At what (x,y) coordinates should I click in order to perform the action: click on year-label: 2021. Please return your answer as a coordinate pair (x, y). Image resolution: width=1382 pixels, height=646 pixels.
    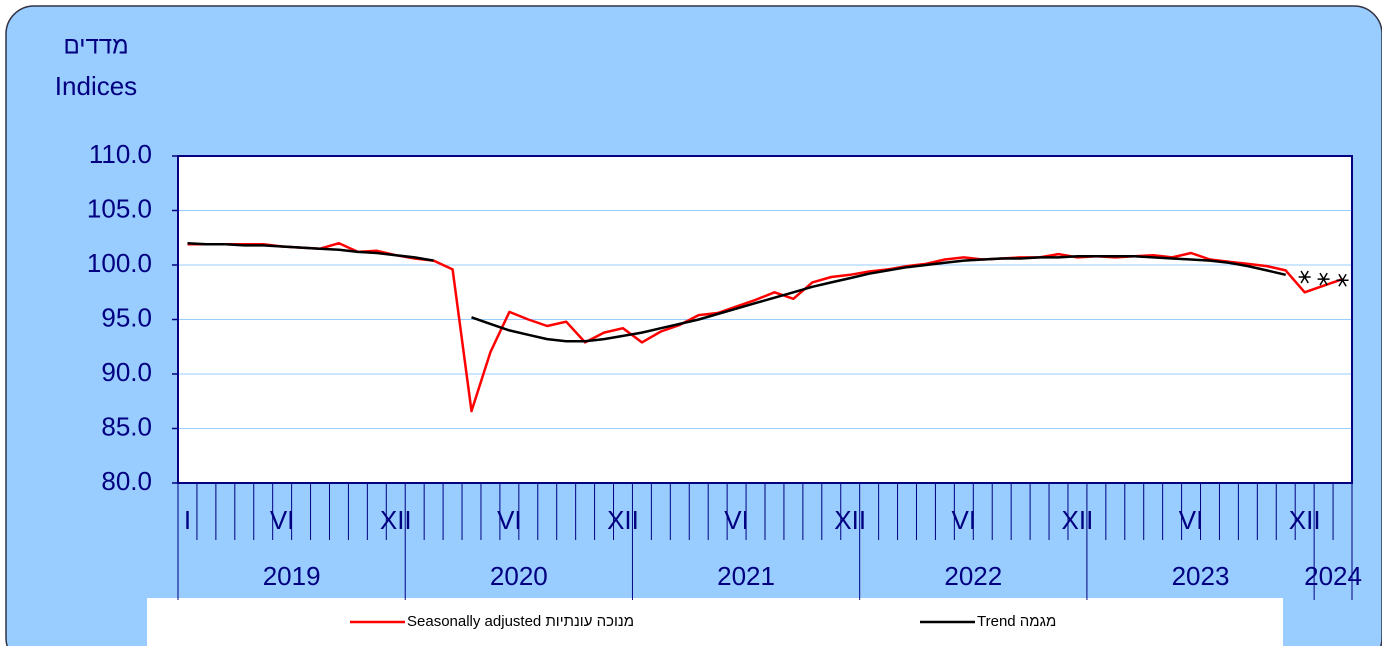
    Looking at the image, I should click on (746, 576).